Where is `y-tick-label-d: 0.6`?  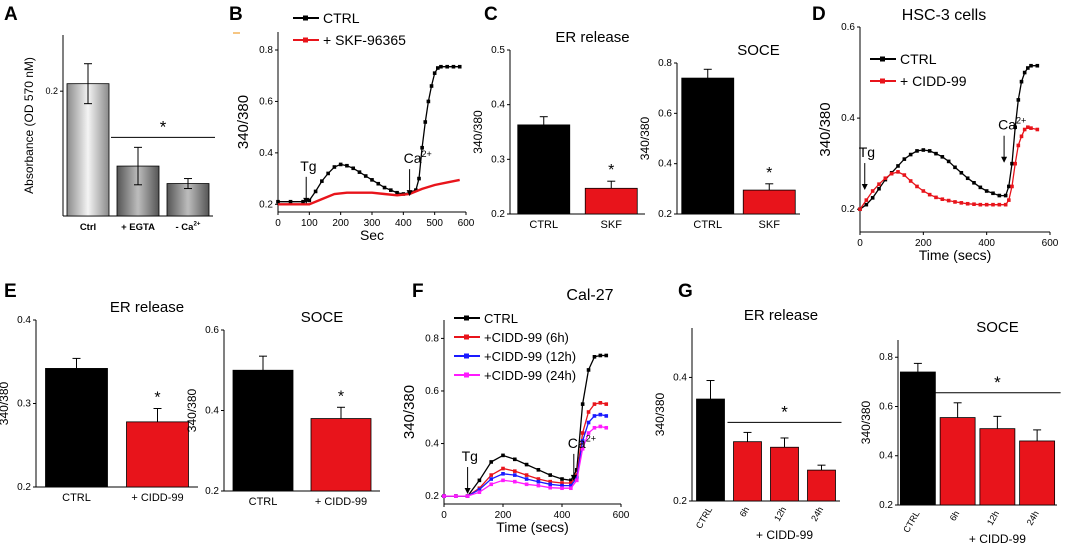
y-tick-label-d: 0.6 is located at coordinates (848, 27).